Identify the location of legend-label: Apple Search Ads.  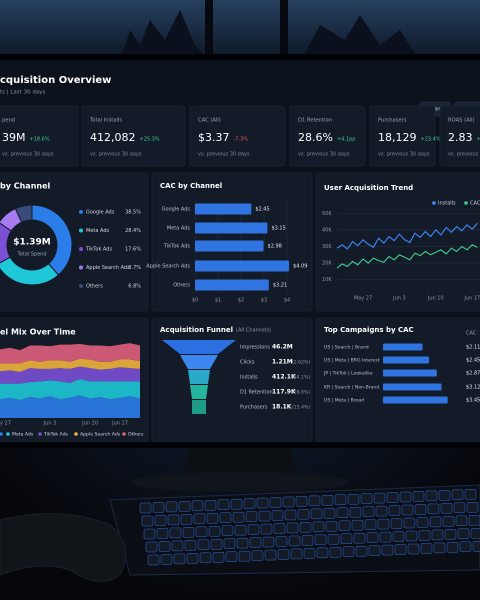
(108, 268).